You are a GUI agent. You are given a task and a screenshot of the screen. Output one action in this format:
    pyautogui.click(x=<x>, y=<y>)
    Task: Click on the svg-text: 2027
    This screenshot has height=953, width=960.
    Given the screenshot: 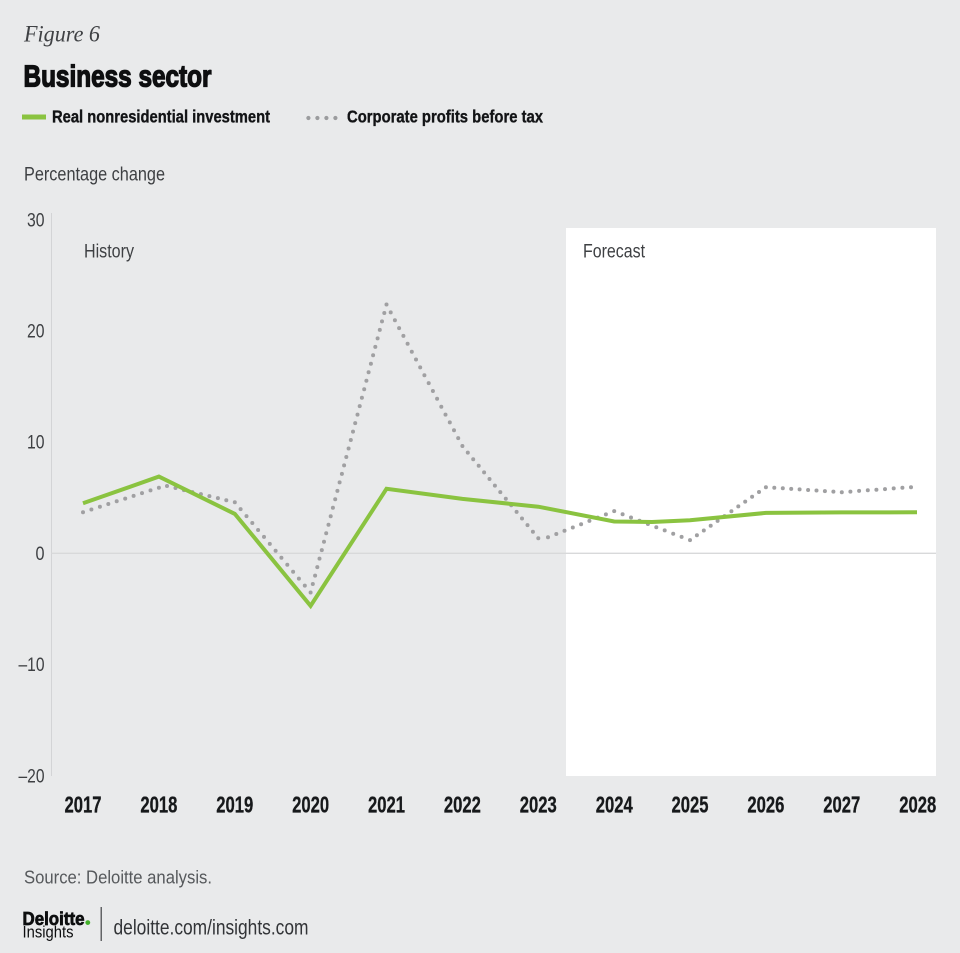 What is the action you would take?
    pyautogui.click(x=841, y=805)
    